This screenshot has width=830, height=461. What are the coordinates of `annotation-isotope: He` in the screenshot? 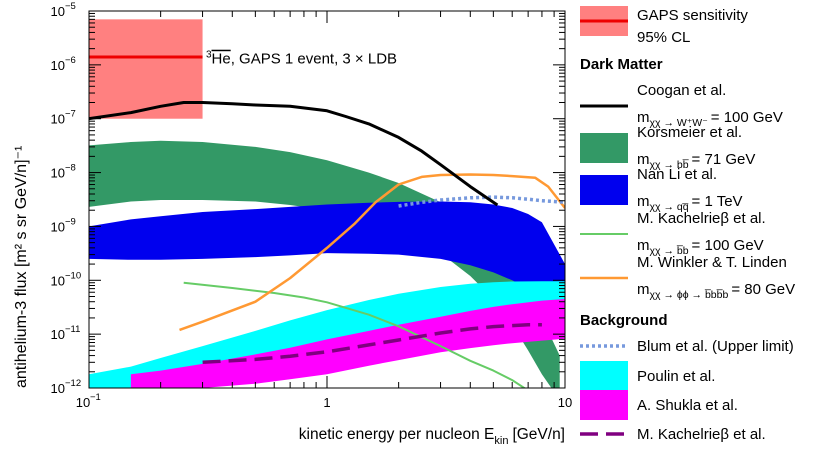 It's located at (221, 59).